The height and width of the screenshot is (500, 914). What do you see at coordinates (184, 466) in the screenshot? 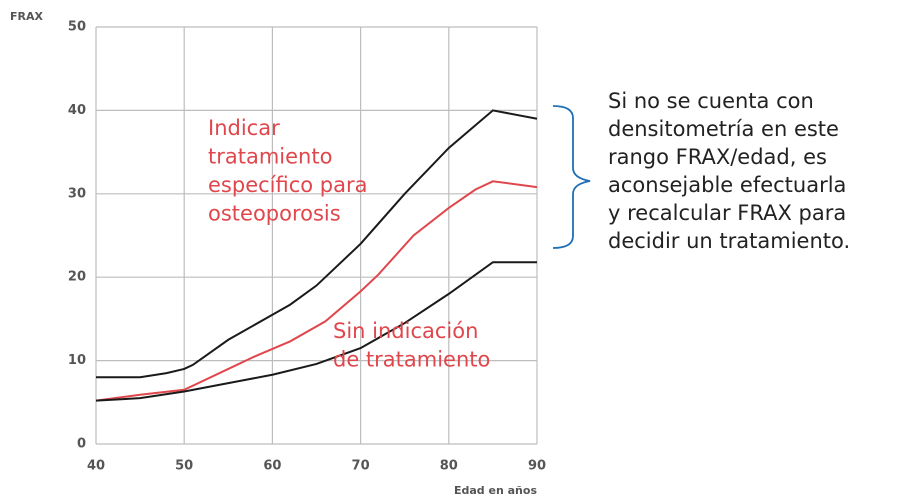
I see `x-tick-label: 50` at bounding box center [184, 466].